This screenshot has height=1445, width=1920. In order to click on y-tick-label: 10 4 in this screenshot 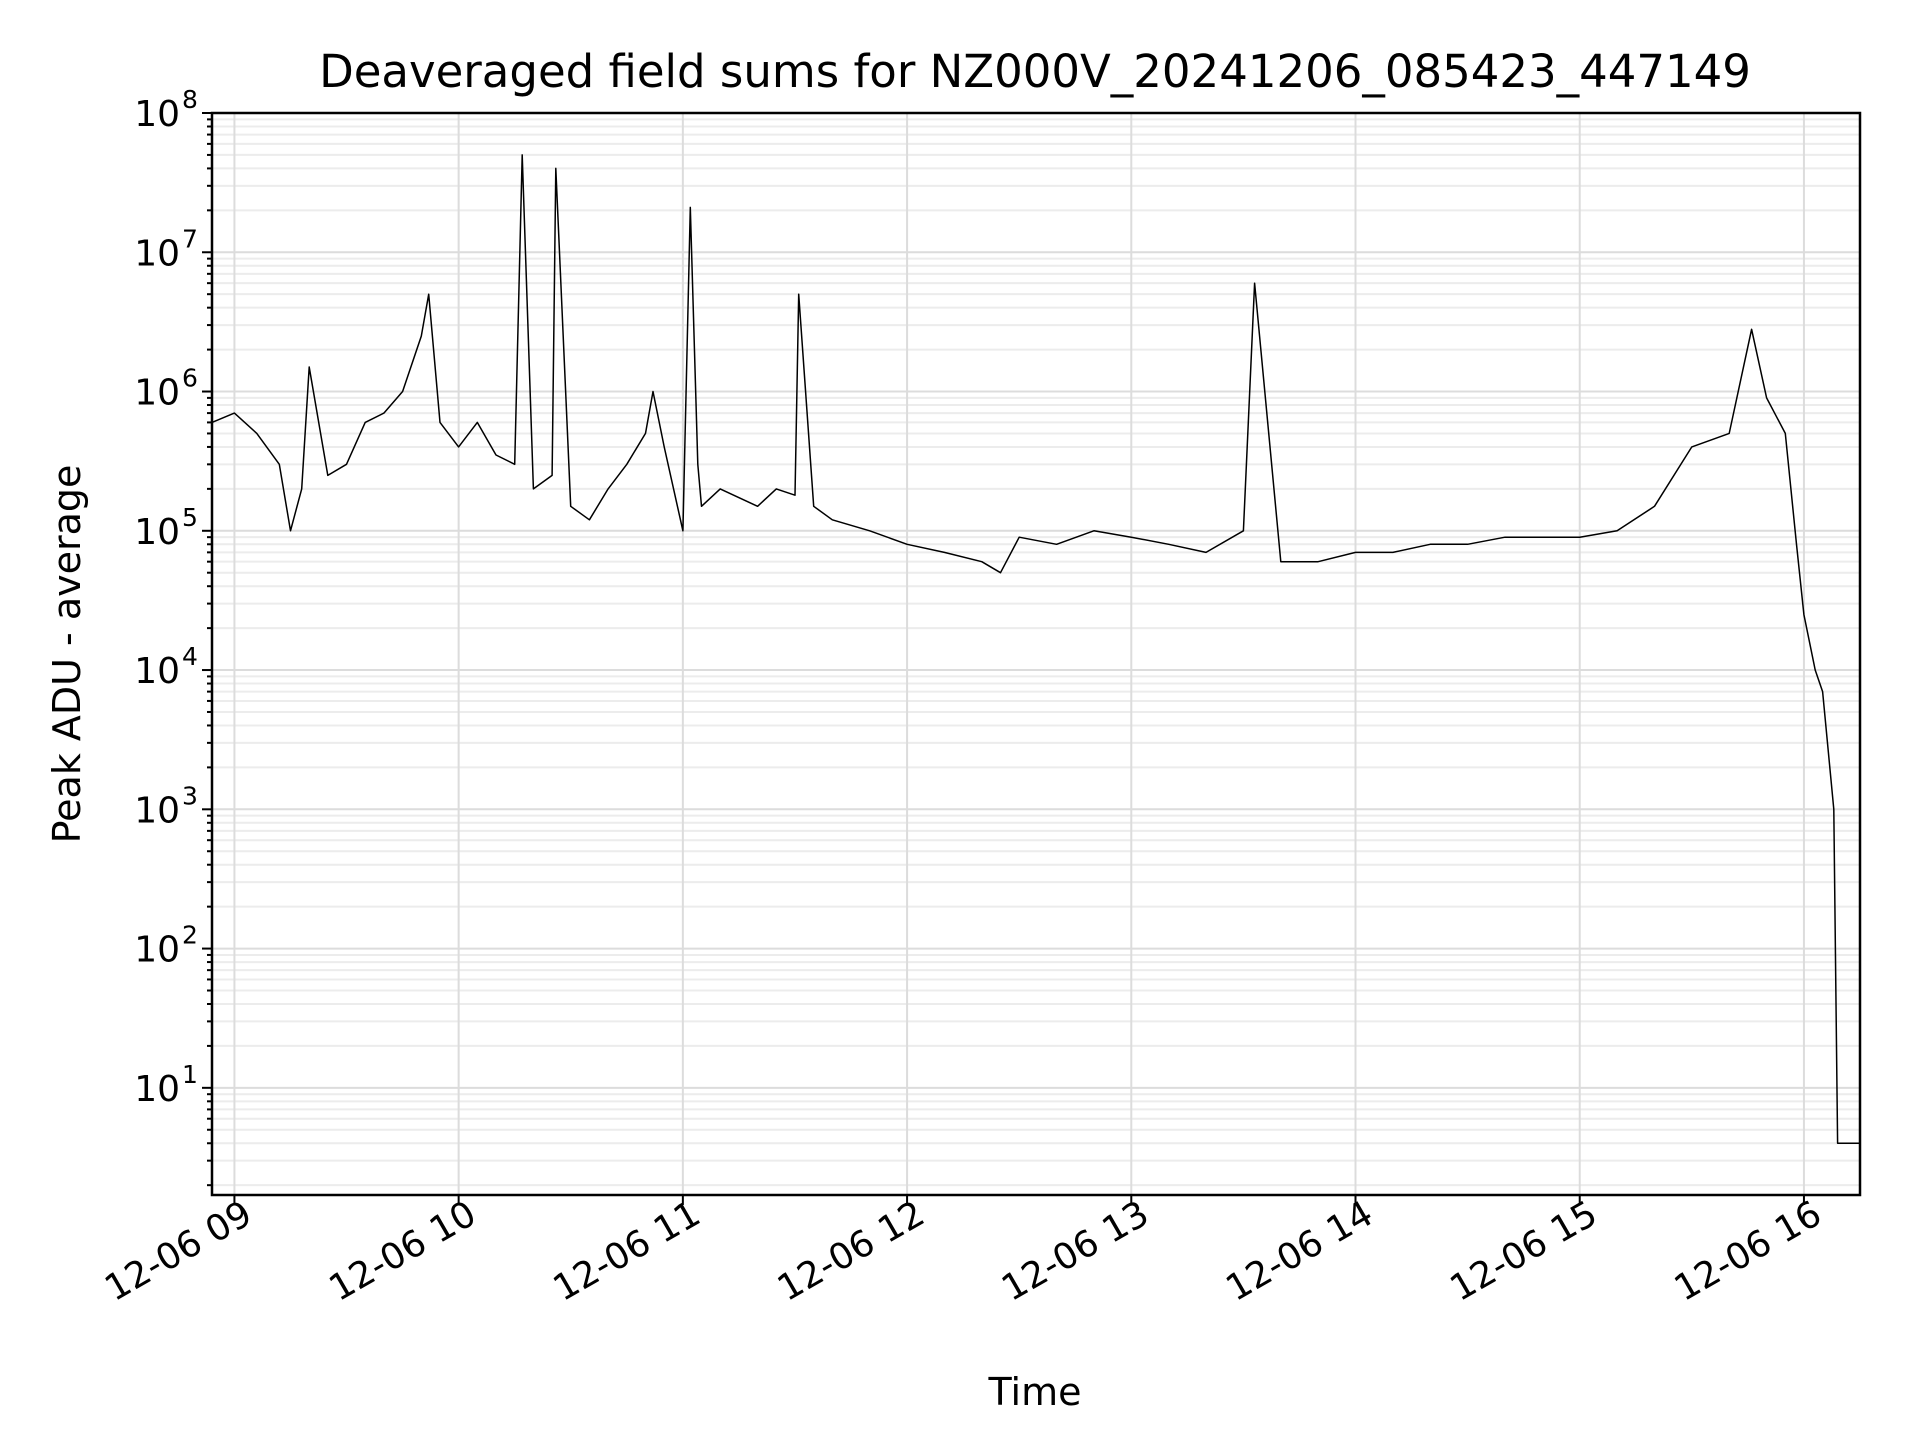, I will do `click(166, 667)`.